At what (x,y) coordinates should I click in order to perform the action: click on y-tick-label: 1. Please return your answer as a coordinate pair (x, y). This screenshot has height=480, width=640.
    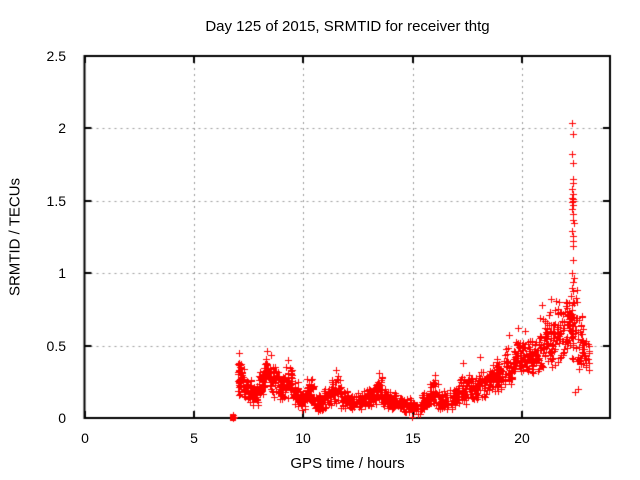
    Looking at the image, I should click on (62, 273).